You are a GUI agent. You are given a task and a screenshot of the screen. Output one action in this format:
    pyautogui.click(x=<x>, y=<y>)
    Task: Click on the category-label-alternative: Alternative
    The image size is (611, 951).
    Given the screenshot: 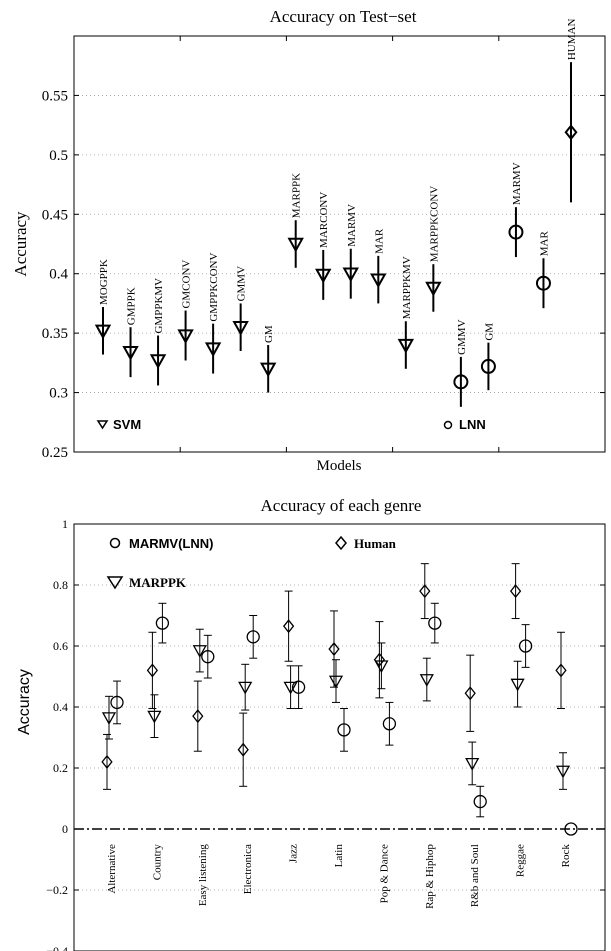 What is the action you would take?
    pyautogui.click(x=112, y=869)
    